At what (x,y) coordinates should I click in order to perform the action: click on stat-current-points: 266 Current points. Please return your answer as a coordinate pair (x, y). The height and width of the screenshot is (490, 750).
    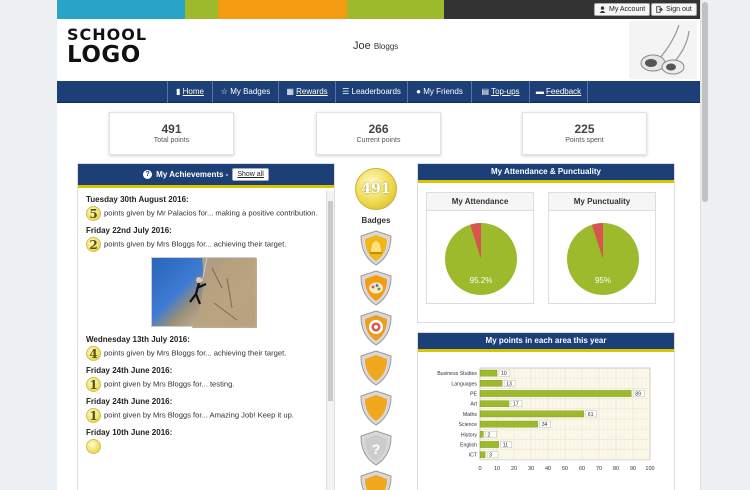
    Looking at the image, I should click on (378, 133).